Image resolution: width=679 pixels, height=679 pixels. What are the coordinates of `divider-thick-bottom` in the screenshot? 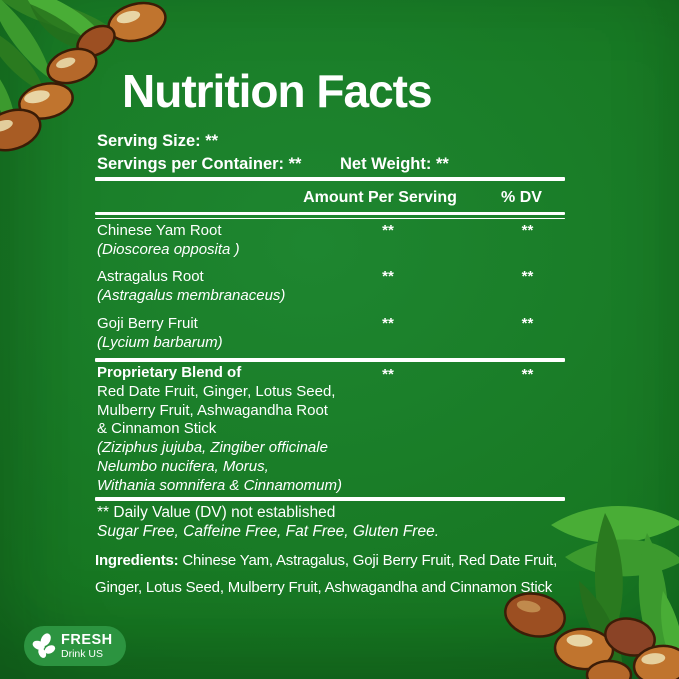 It's located at (330, 499).